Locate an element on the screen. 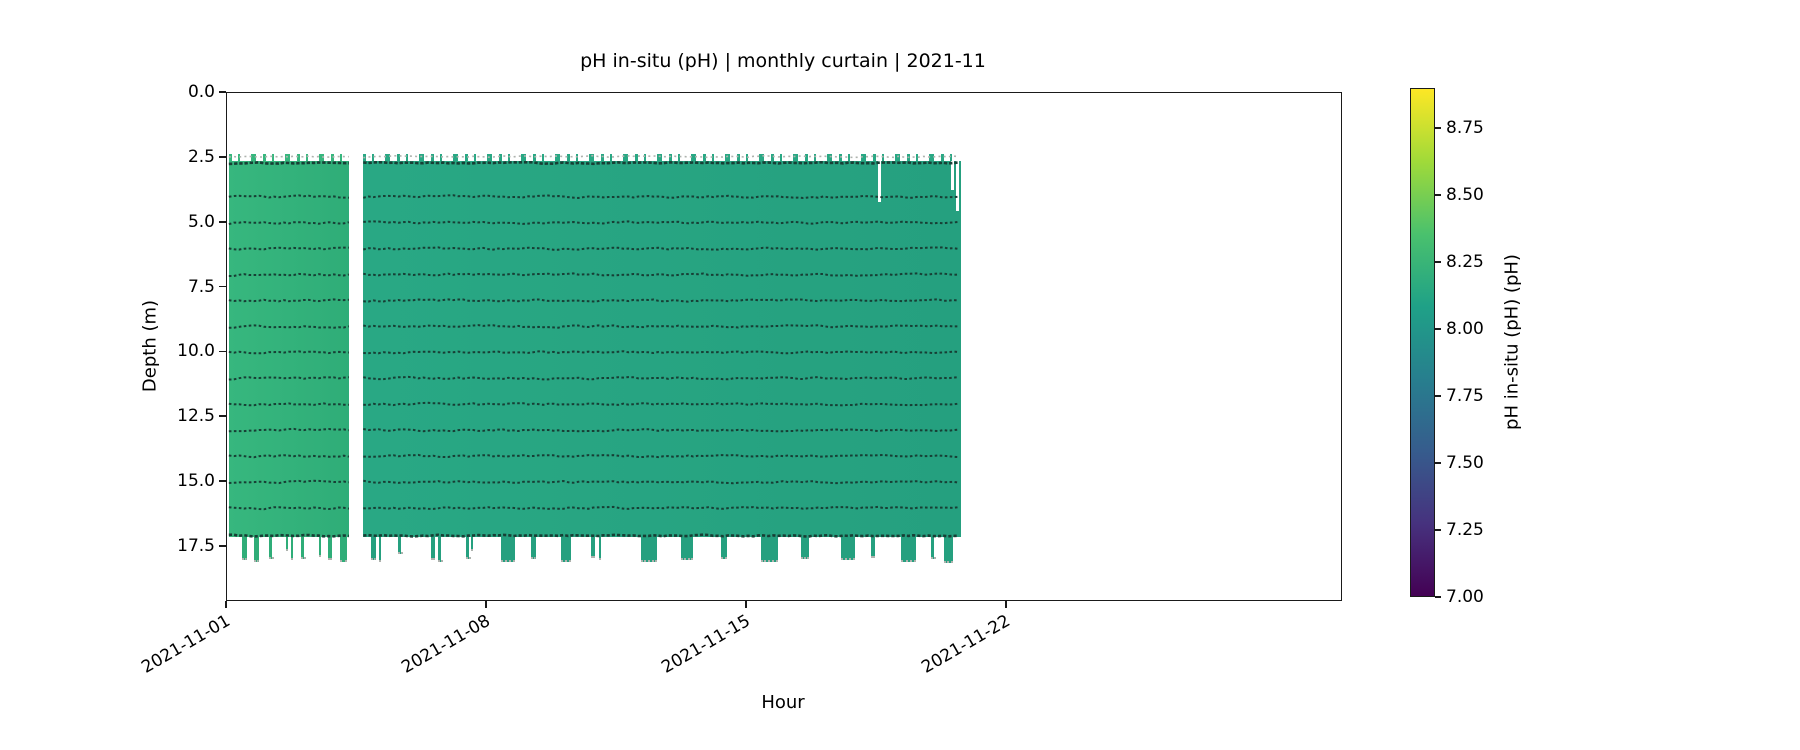  colorbar-tick-label: 7.75 is located at coordinates (1465, 396).